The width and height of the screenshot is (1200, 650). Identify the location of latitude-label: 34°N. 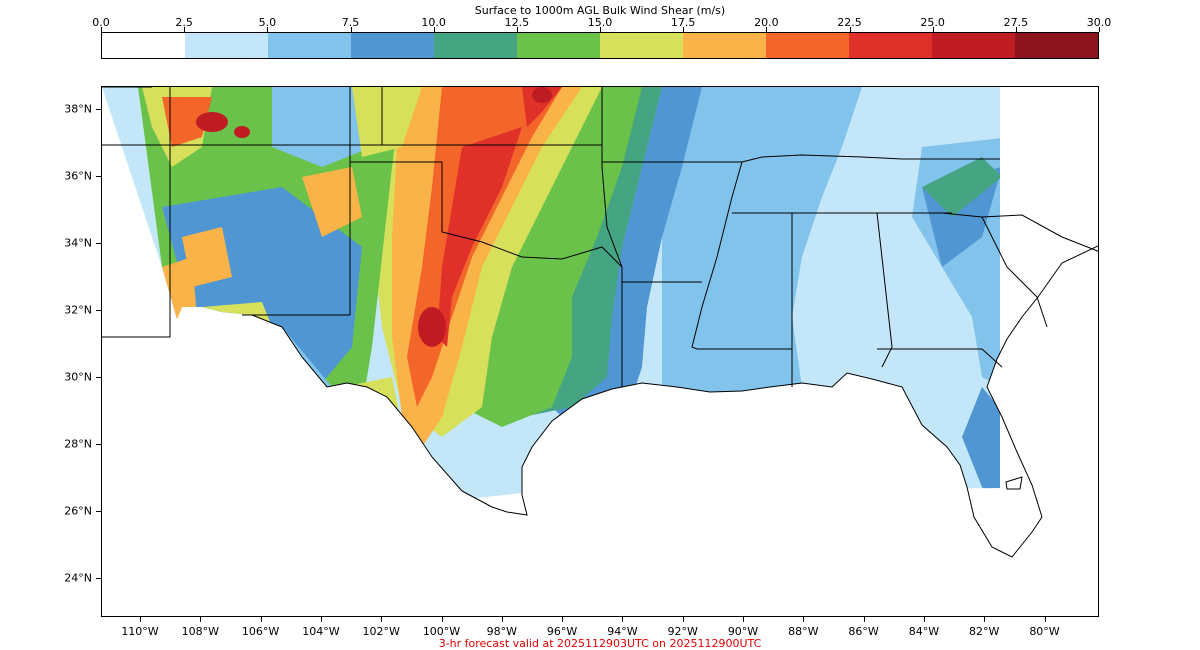
(78, 243).